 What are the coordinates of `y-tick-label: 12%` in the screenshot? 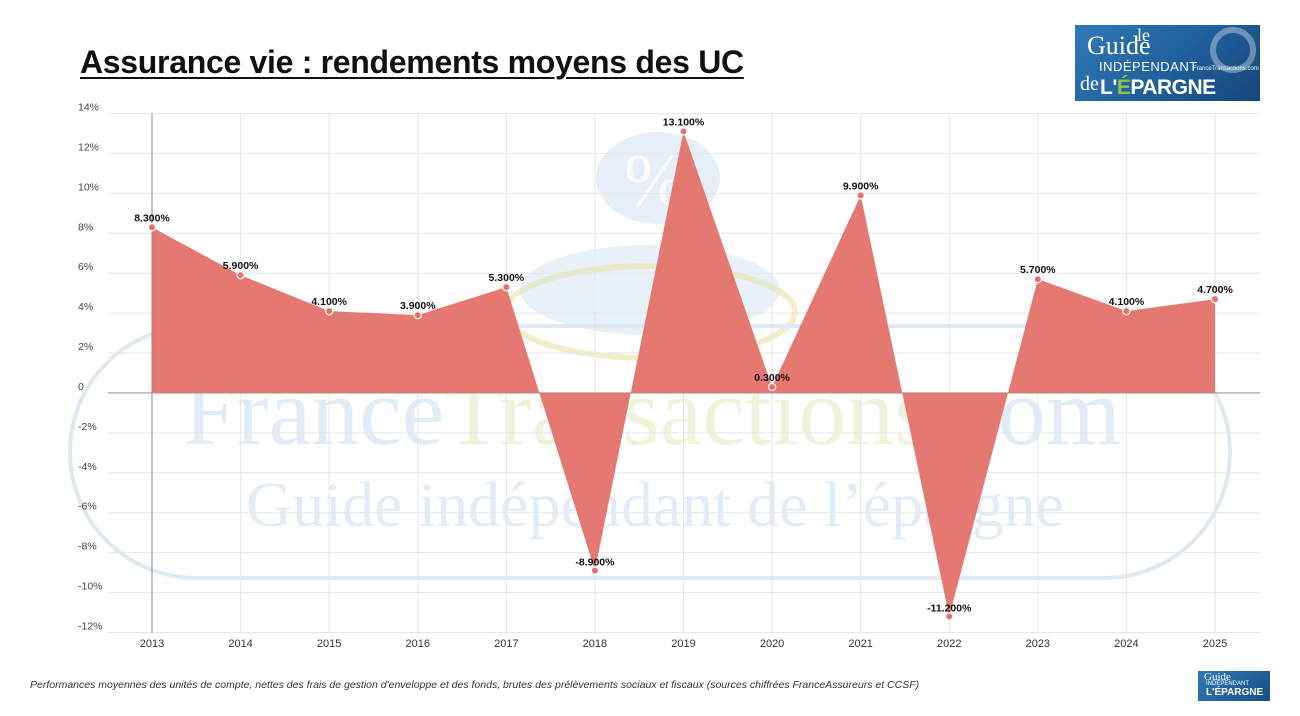 It's located at (88, 147).